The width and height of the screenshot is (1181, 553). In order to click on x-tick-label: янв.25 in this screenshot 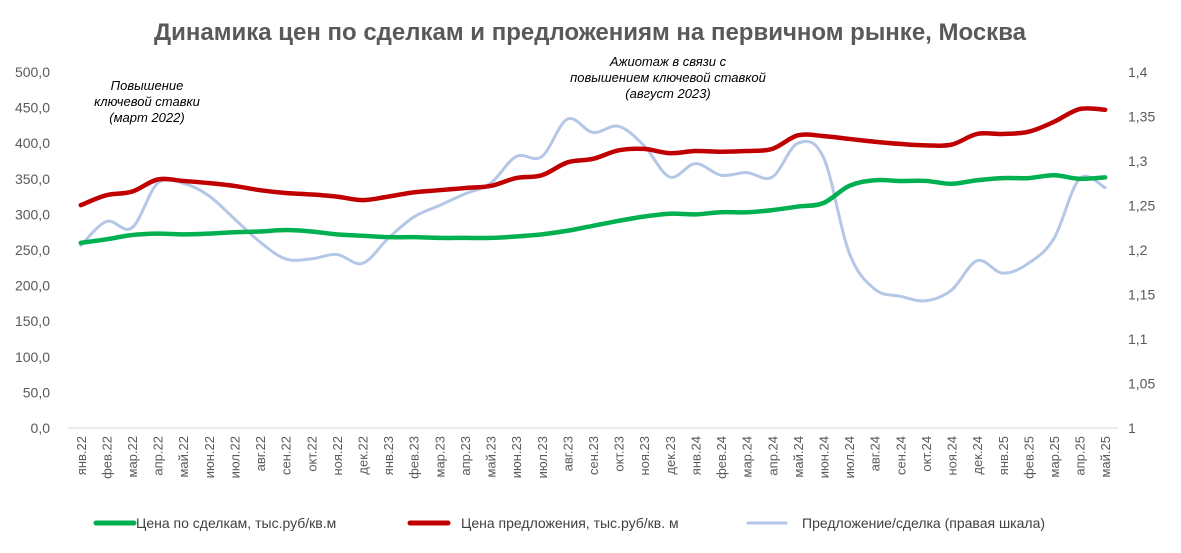, I will do `click(1003, 455)`.